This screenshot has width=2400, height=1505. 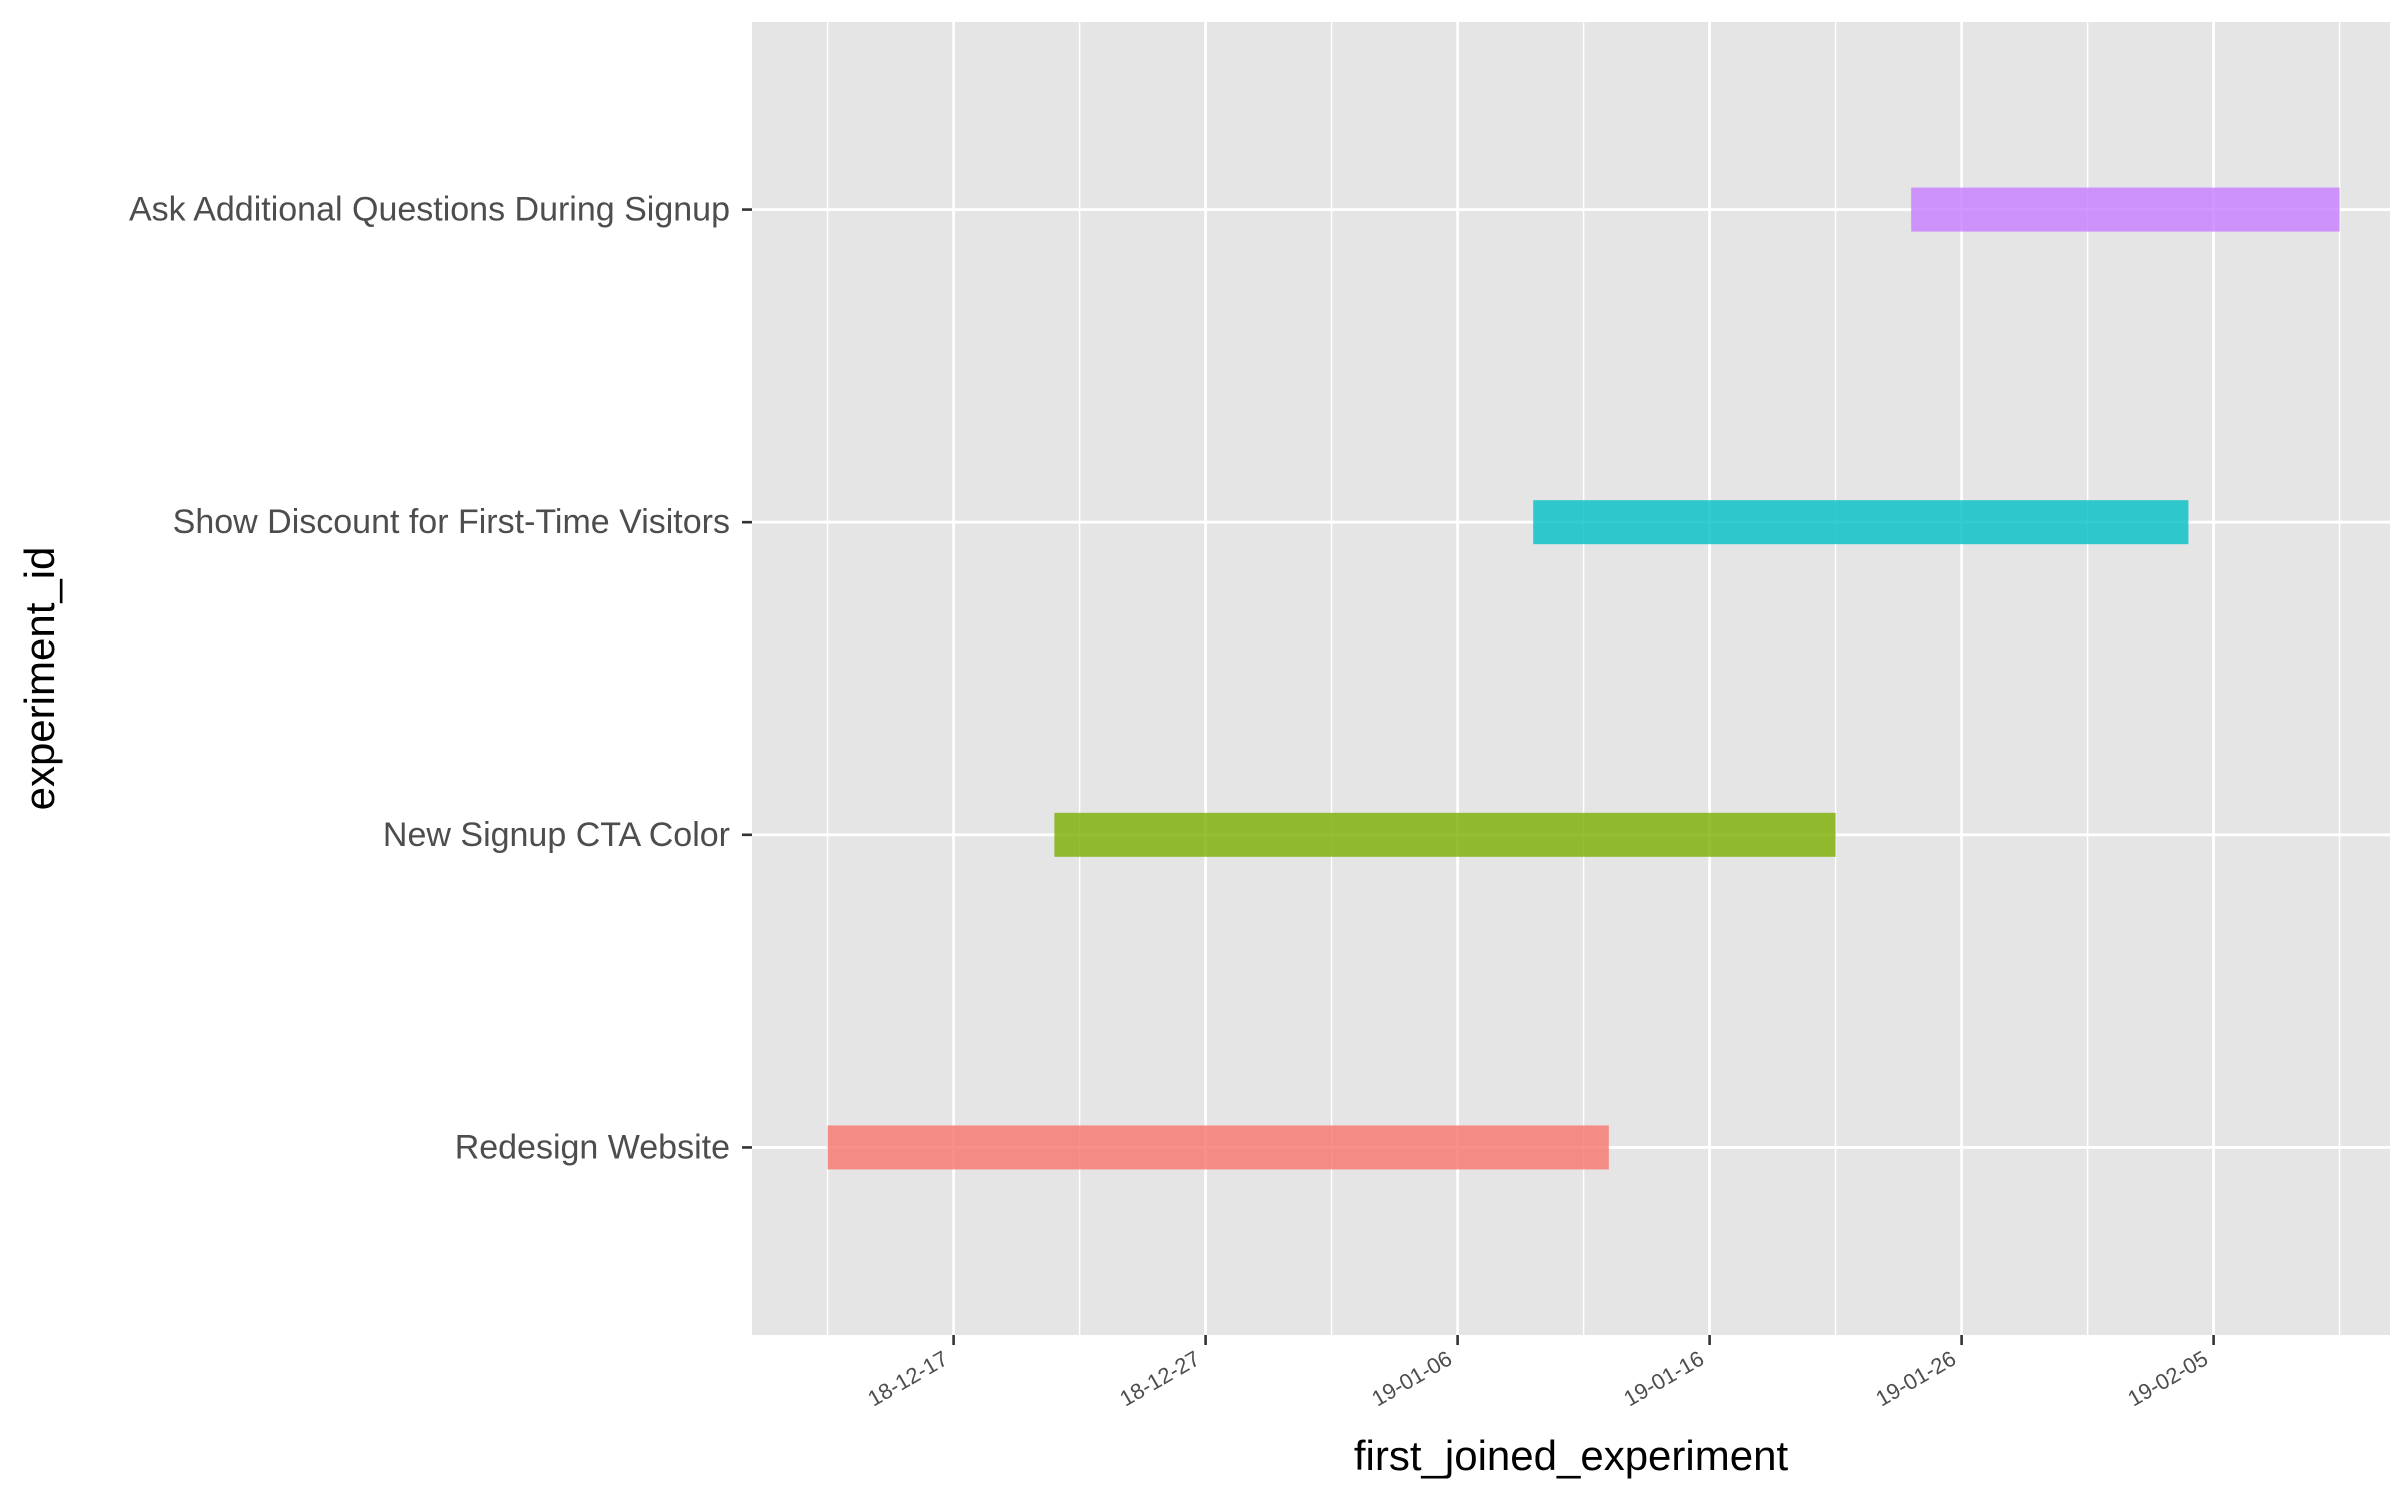 What do you see at coordinates (1218, 1147) in the screenshot?
I see `bar-redesign-website` at bounding box center [1218, 1147].